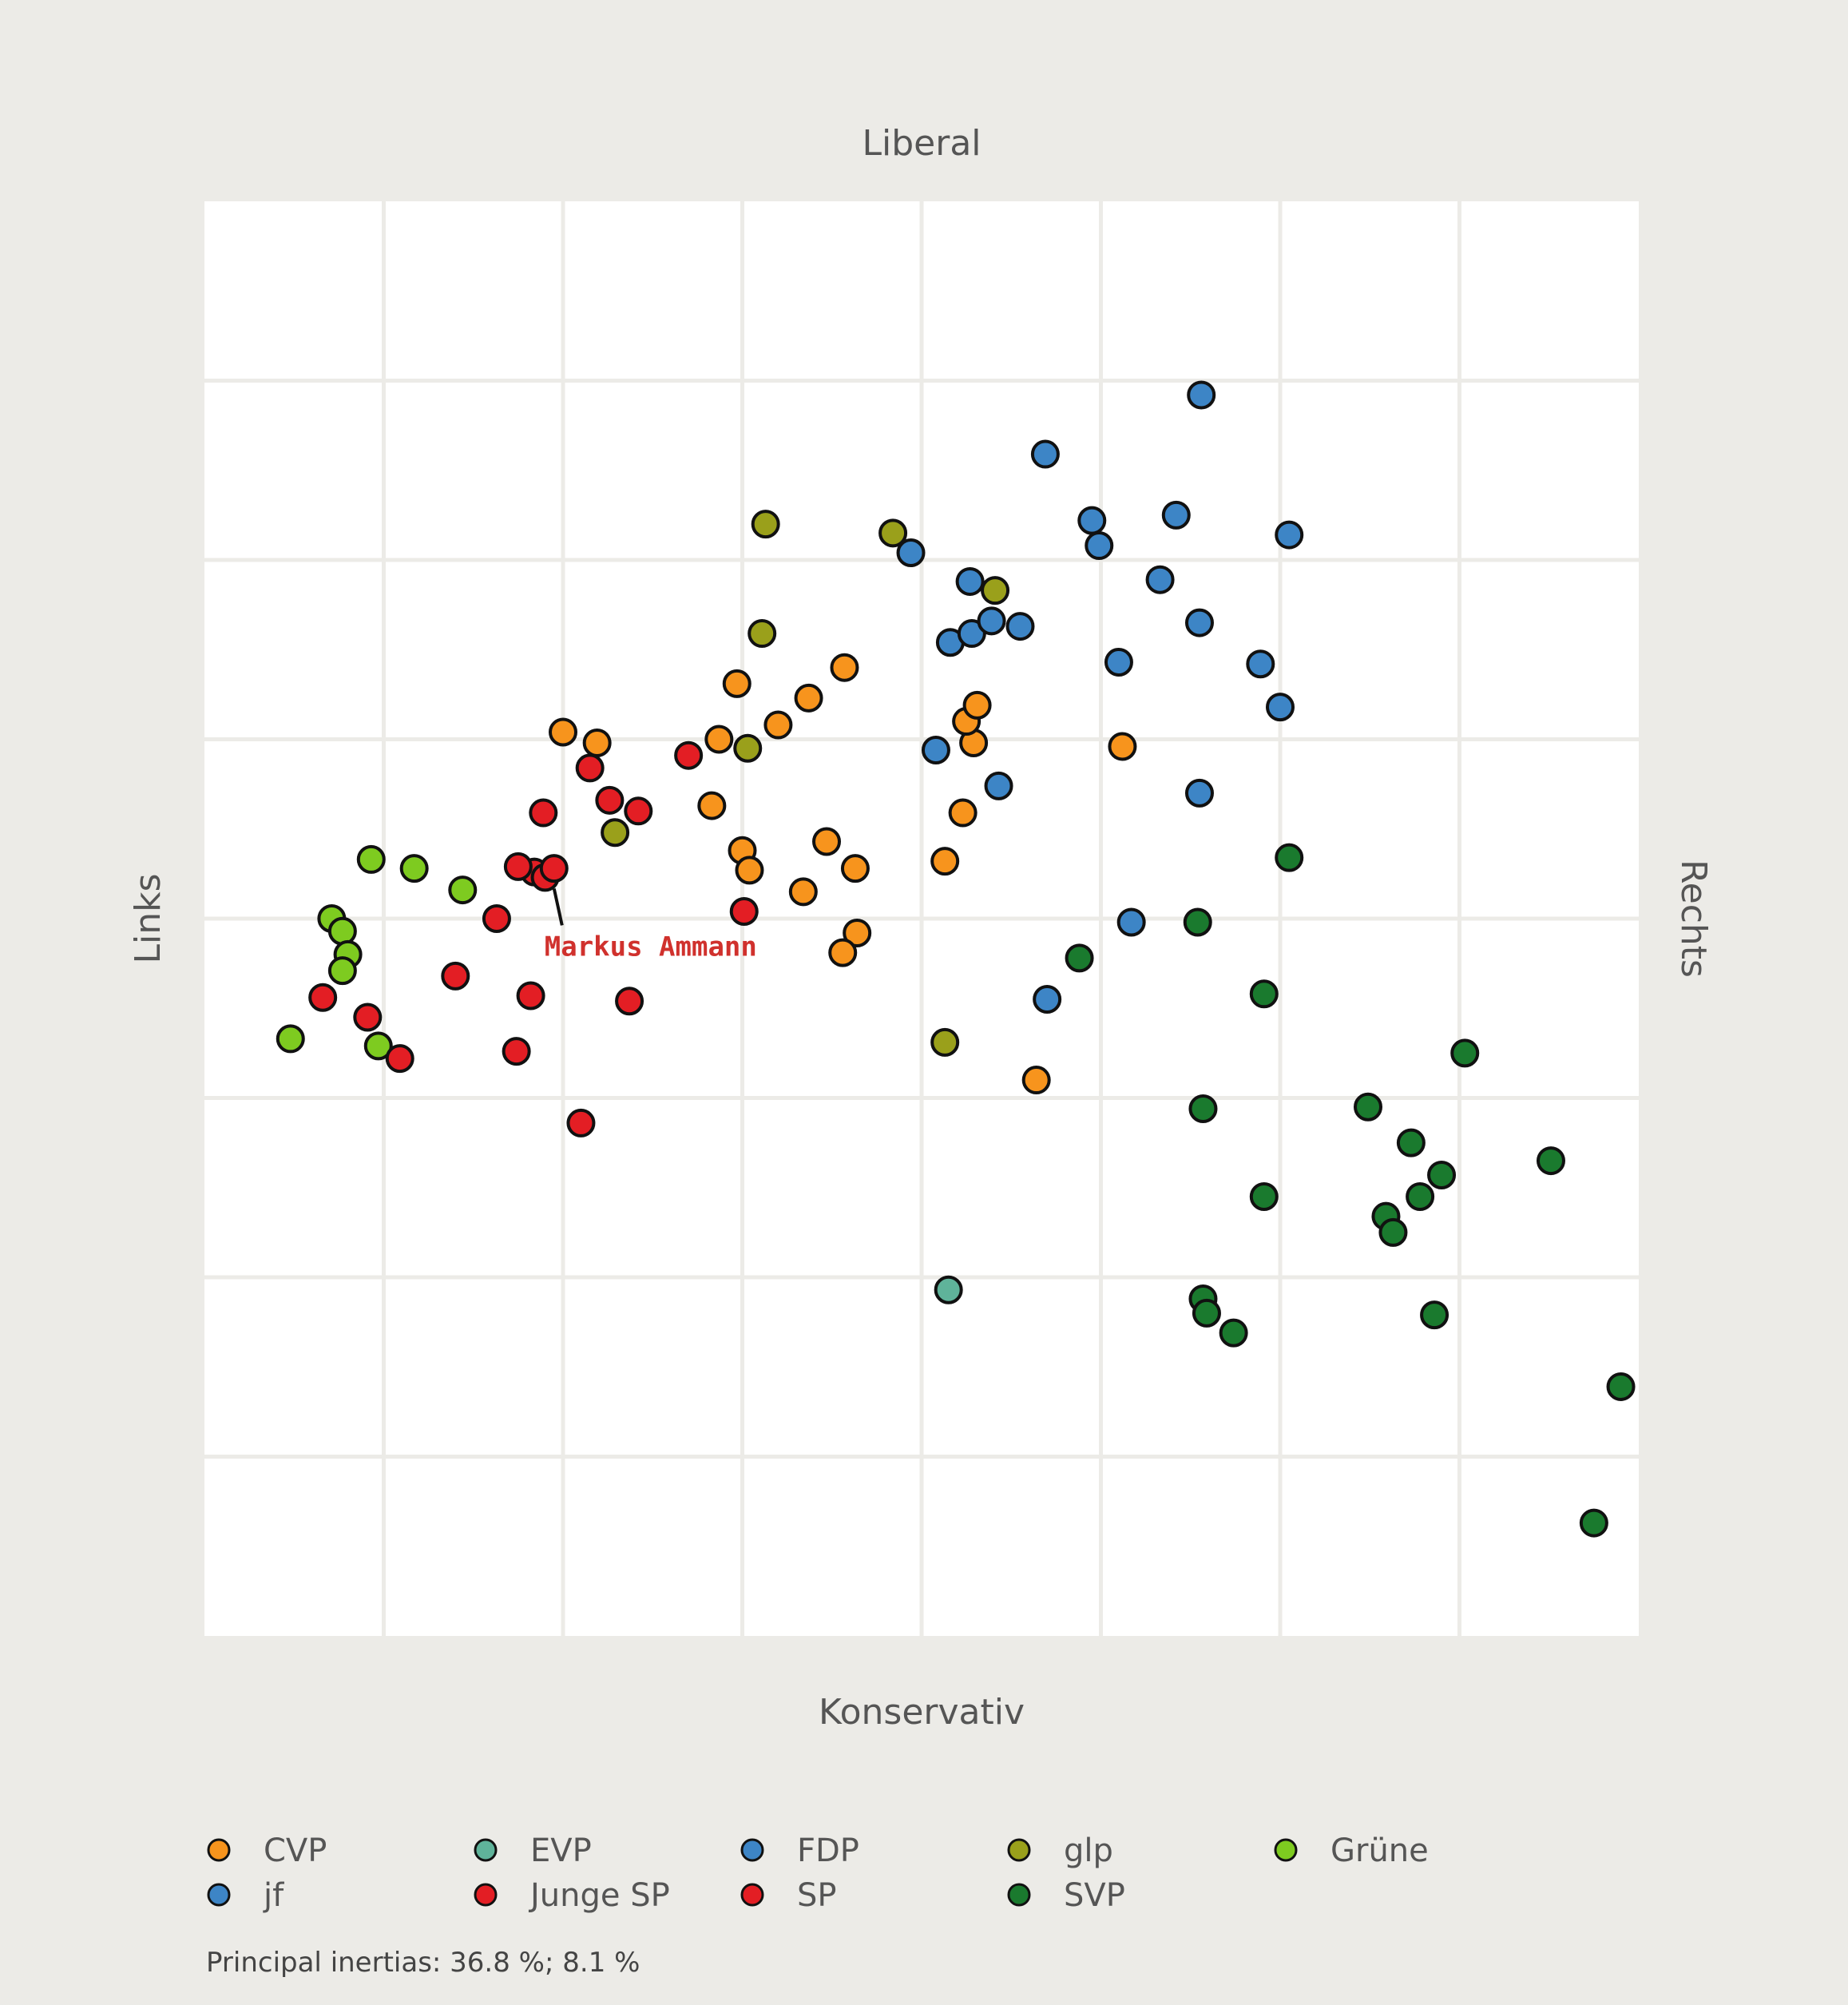  What do you see at coordinates (219, 1850) in the screenshot?
I see `legend-marker-cvp` at bounding box center [219, 1850].